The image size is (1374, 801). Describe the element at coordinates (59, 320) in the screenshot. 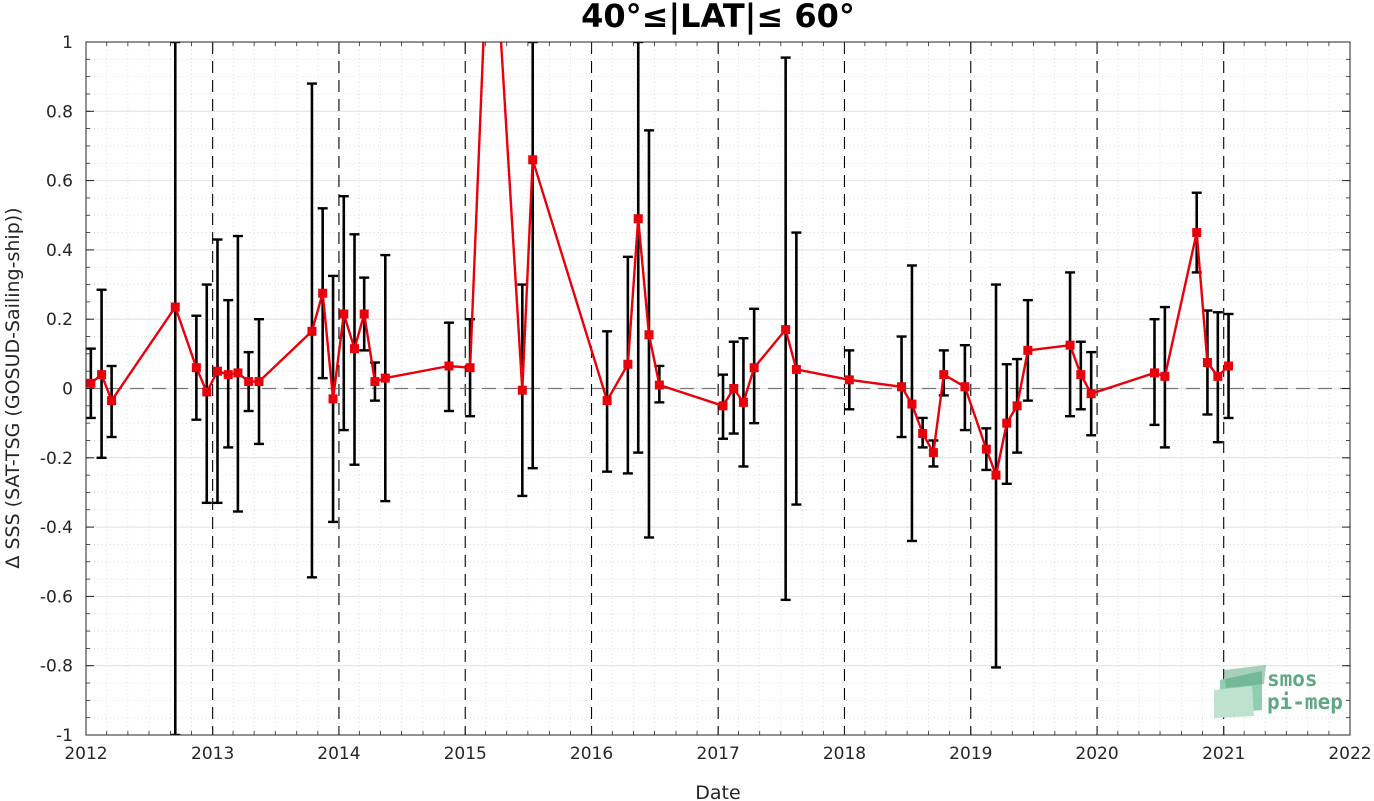

I see `y-tick-label: 0.2` at that location.